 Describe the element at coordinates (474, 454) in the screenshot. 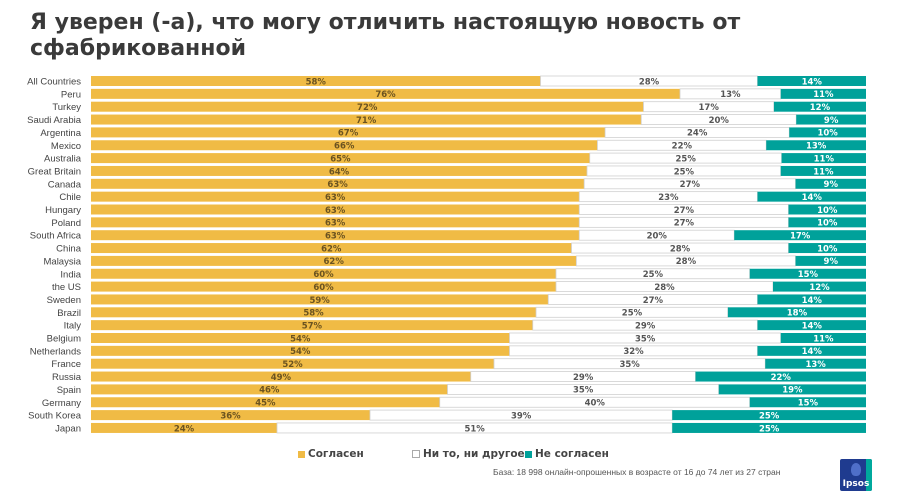

I see `legend-label: Ни то, ни другое` at that location.